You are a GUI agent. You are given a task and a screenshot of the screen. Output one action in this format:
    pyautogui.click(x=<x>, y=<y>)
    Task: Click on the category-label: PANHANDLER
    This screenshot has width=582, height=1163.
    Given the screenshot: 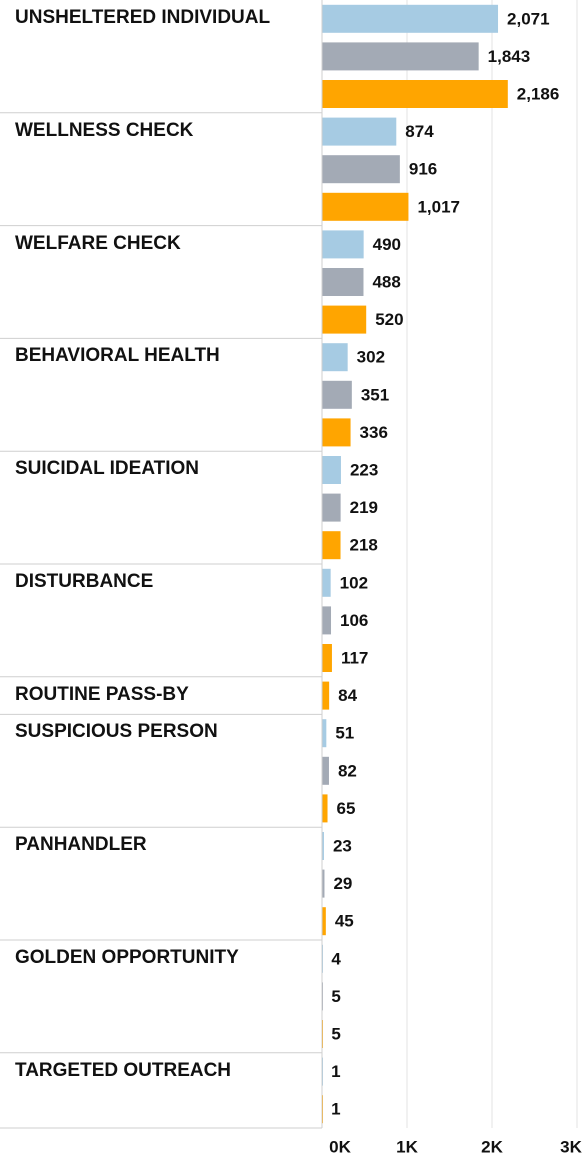 What is the action you would take?
    pyautogui.click(x=81, y=845)
    